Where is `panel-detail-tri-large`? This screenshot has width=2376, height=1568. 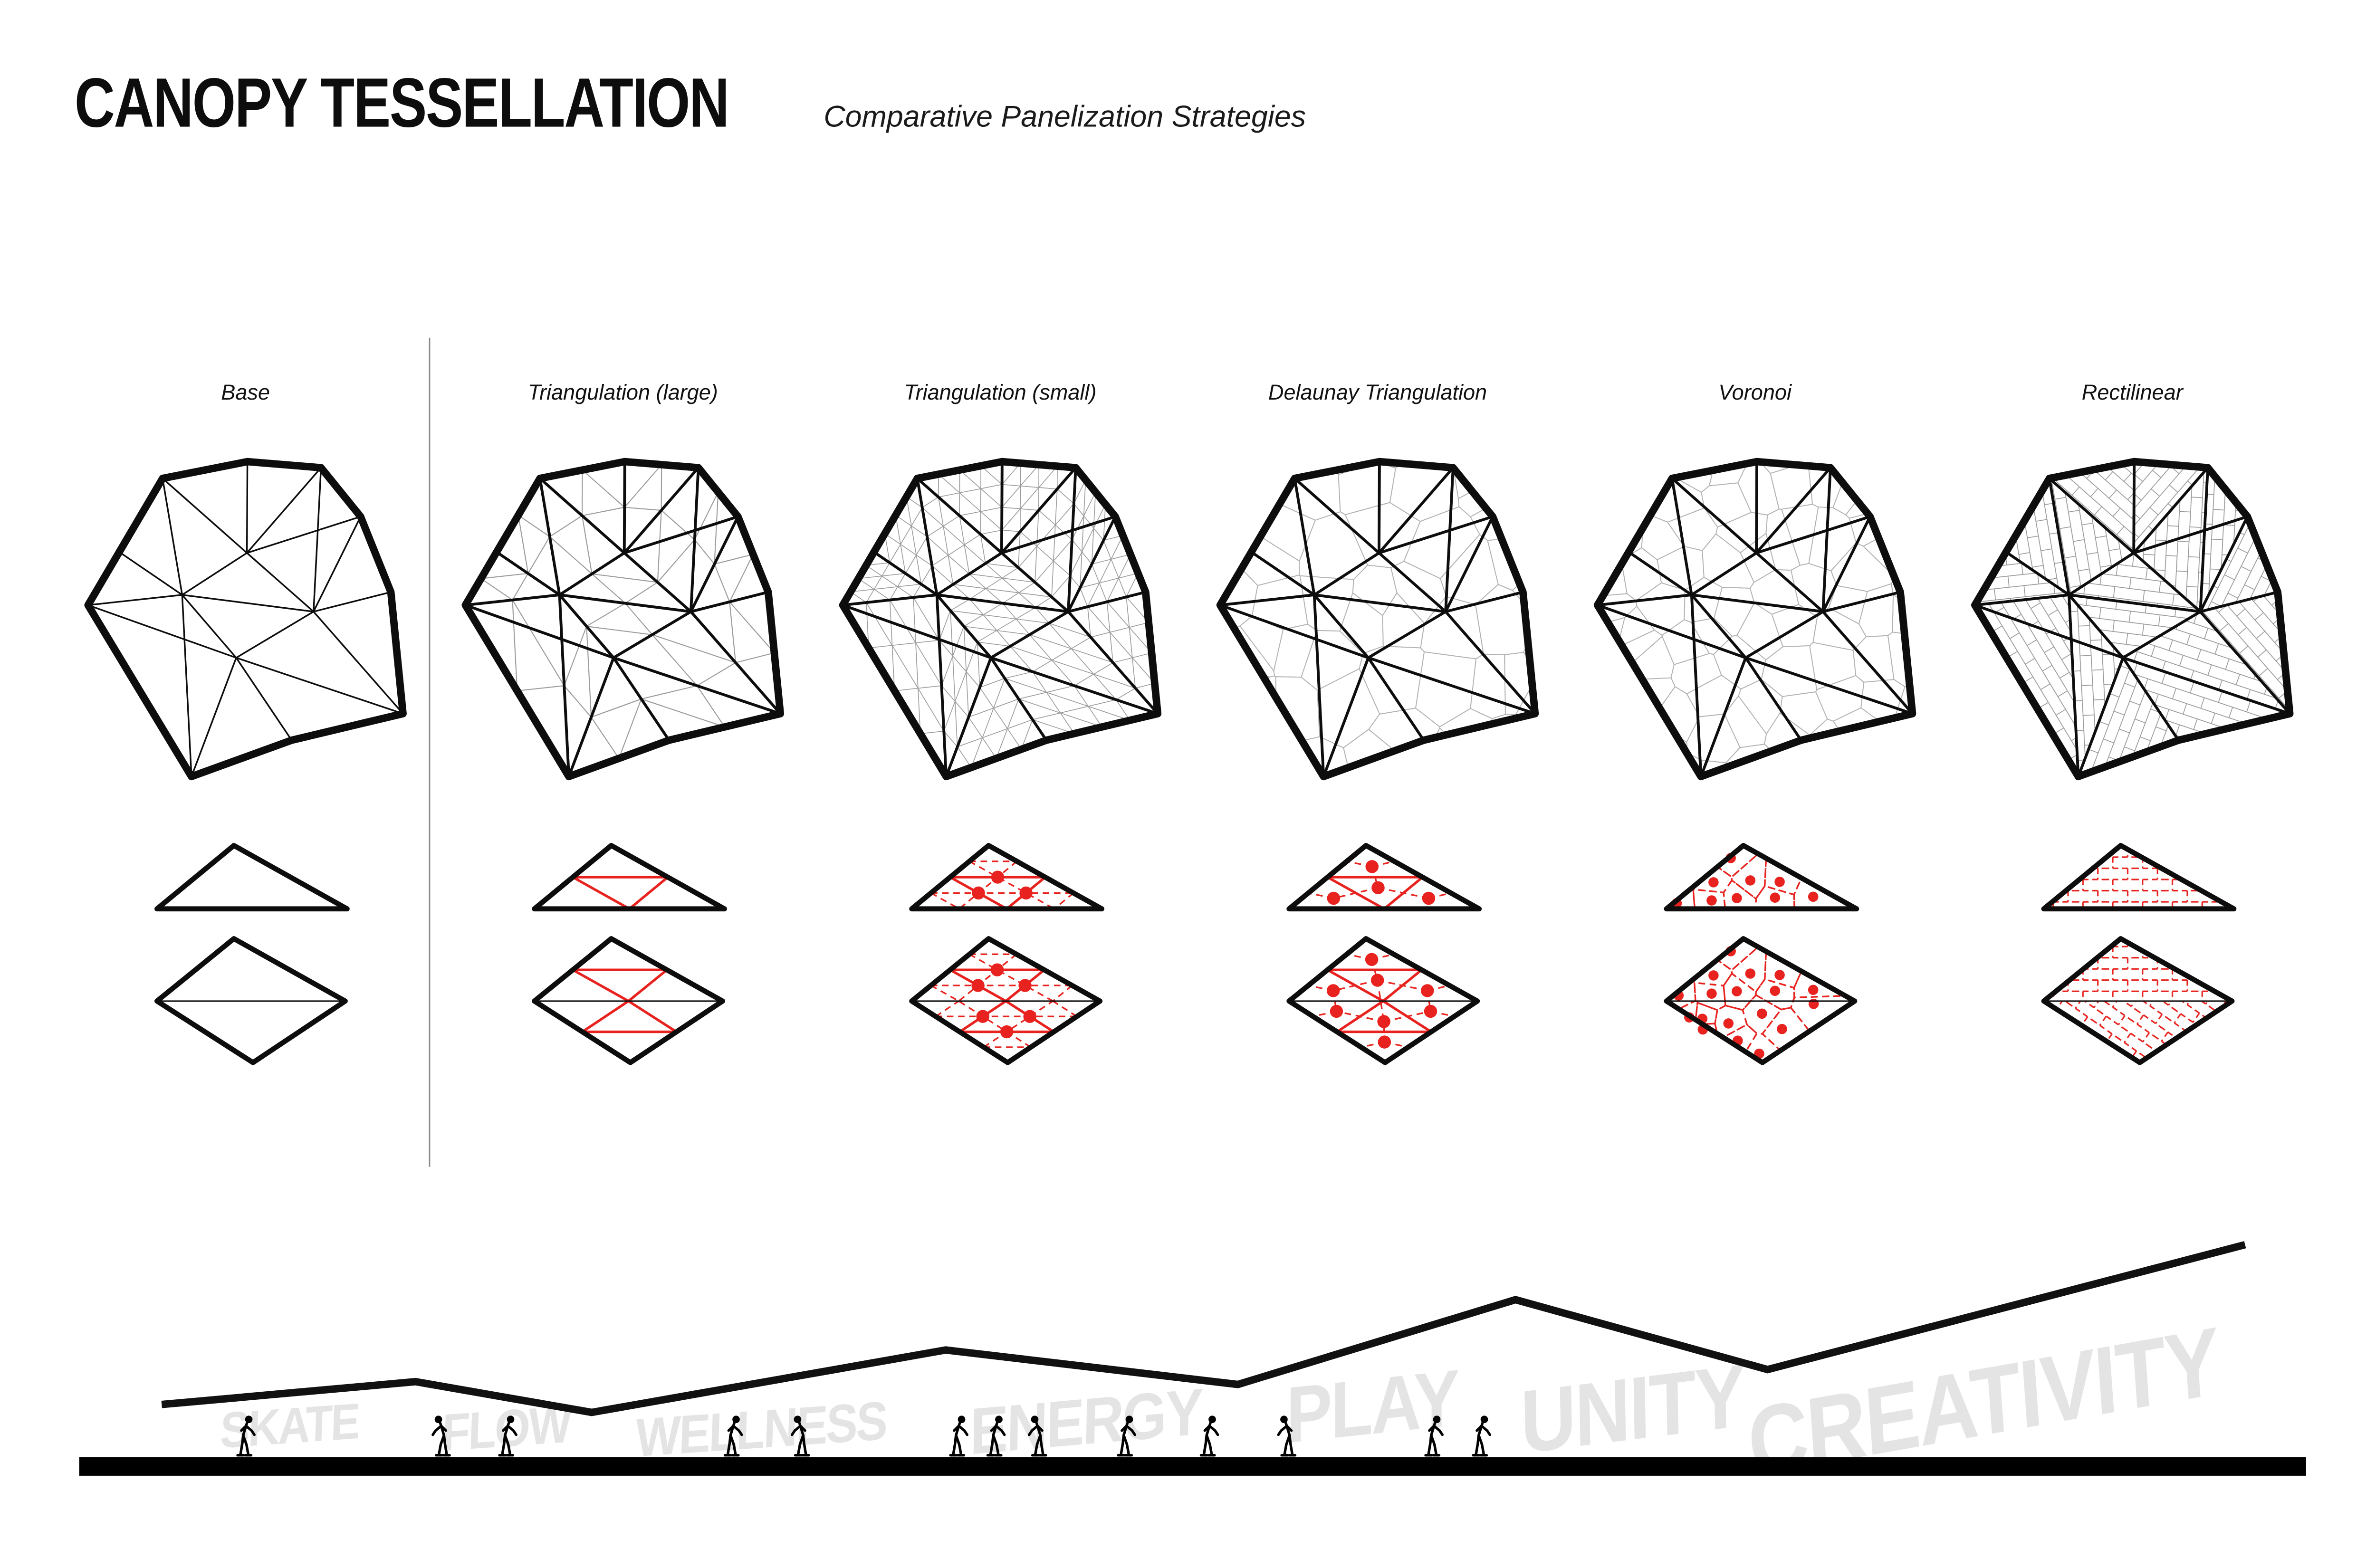 panel-detail-tri-large is located at coordinates (629, 954).